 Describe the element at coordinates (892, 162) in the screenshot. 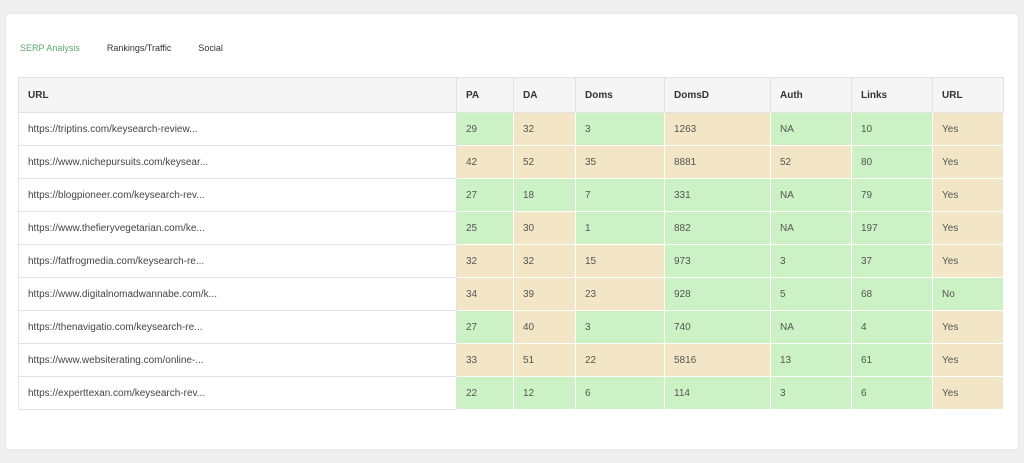

I see `cell-links: 80` at that location.